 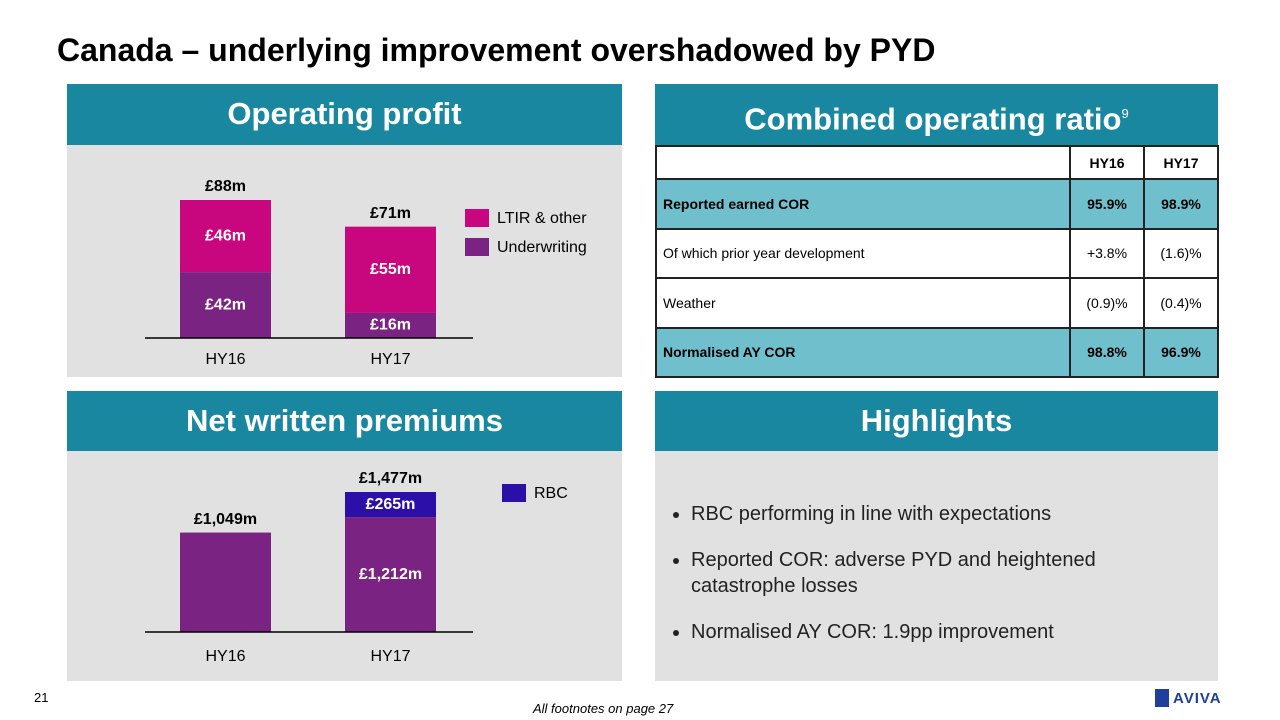 What do you see at coordinates (936, 421) in the screenshot?
I see `panel-header: Highlights` at bounding box center [936, 421].